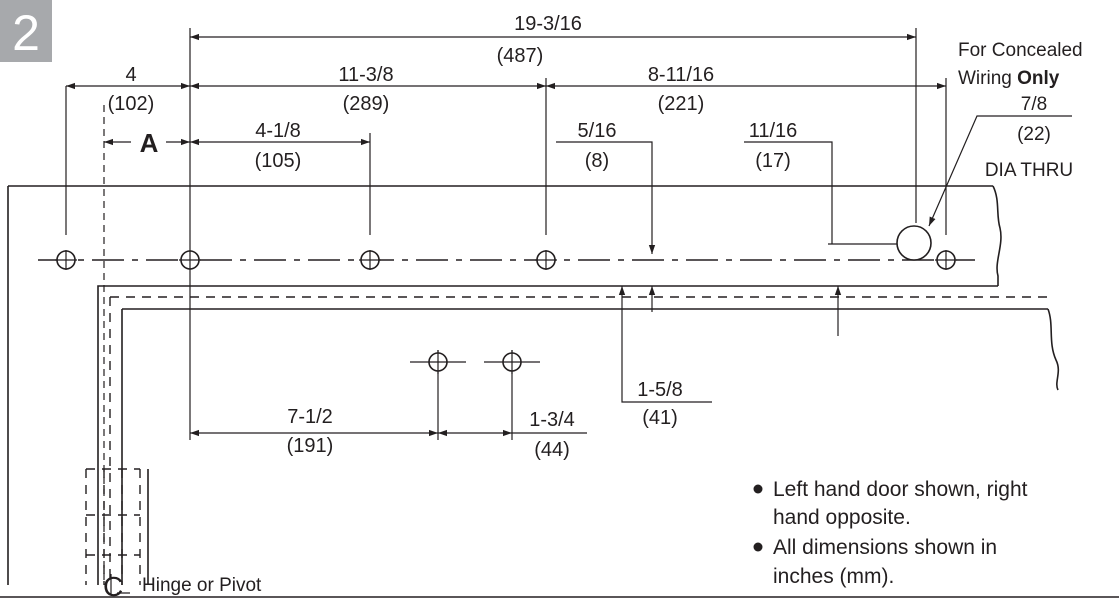 Image resolution: width=1119 pixels, height=598 pixels. What do you see at coordinates (660, 390) in the screenshot?
I see `dim-1-5-8-in: 1-5/8` at bounding box center [660, 390].